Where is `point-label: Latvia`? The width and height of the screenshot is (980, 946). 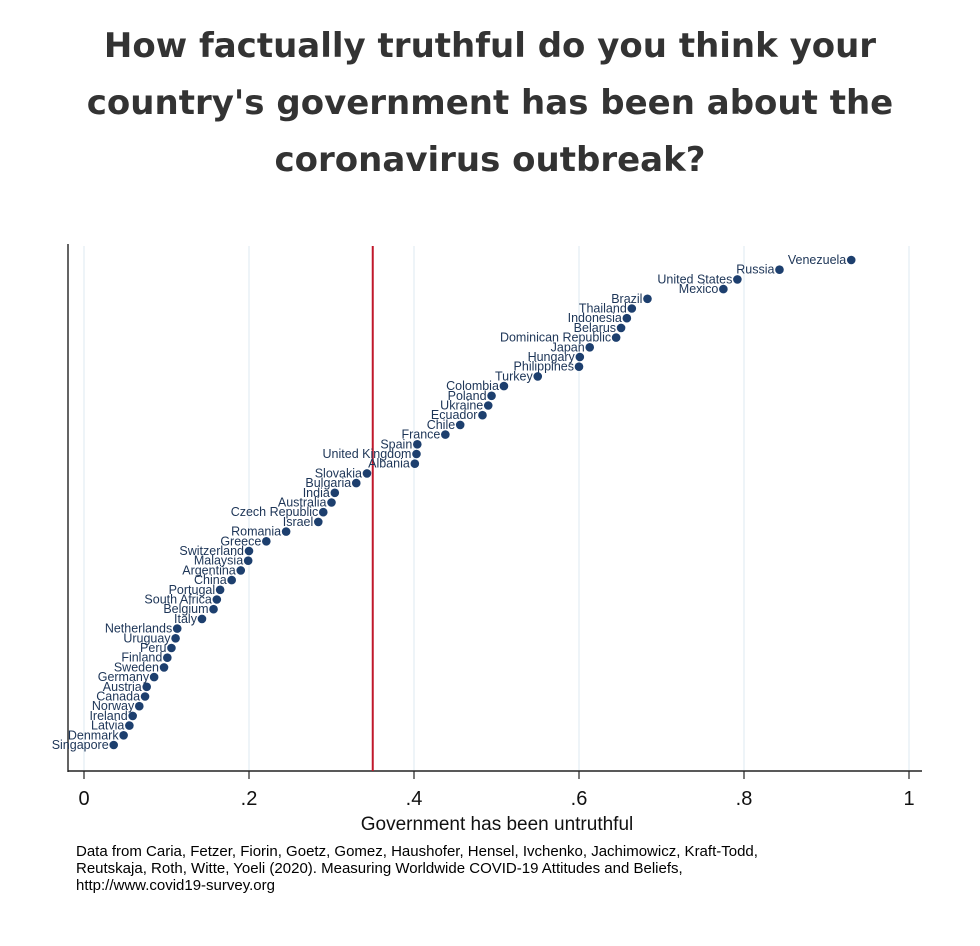
point-label: Latvia is located at coordinates (107, 726).